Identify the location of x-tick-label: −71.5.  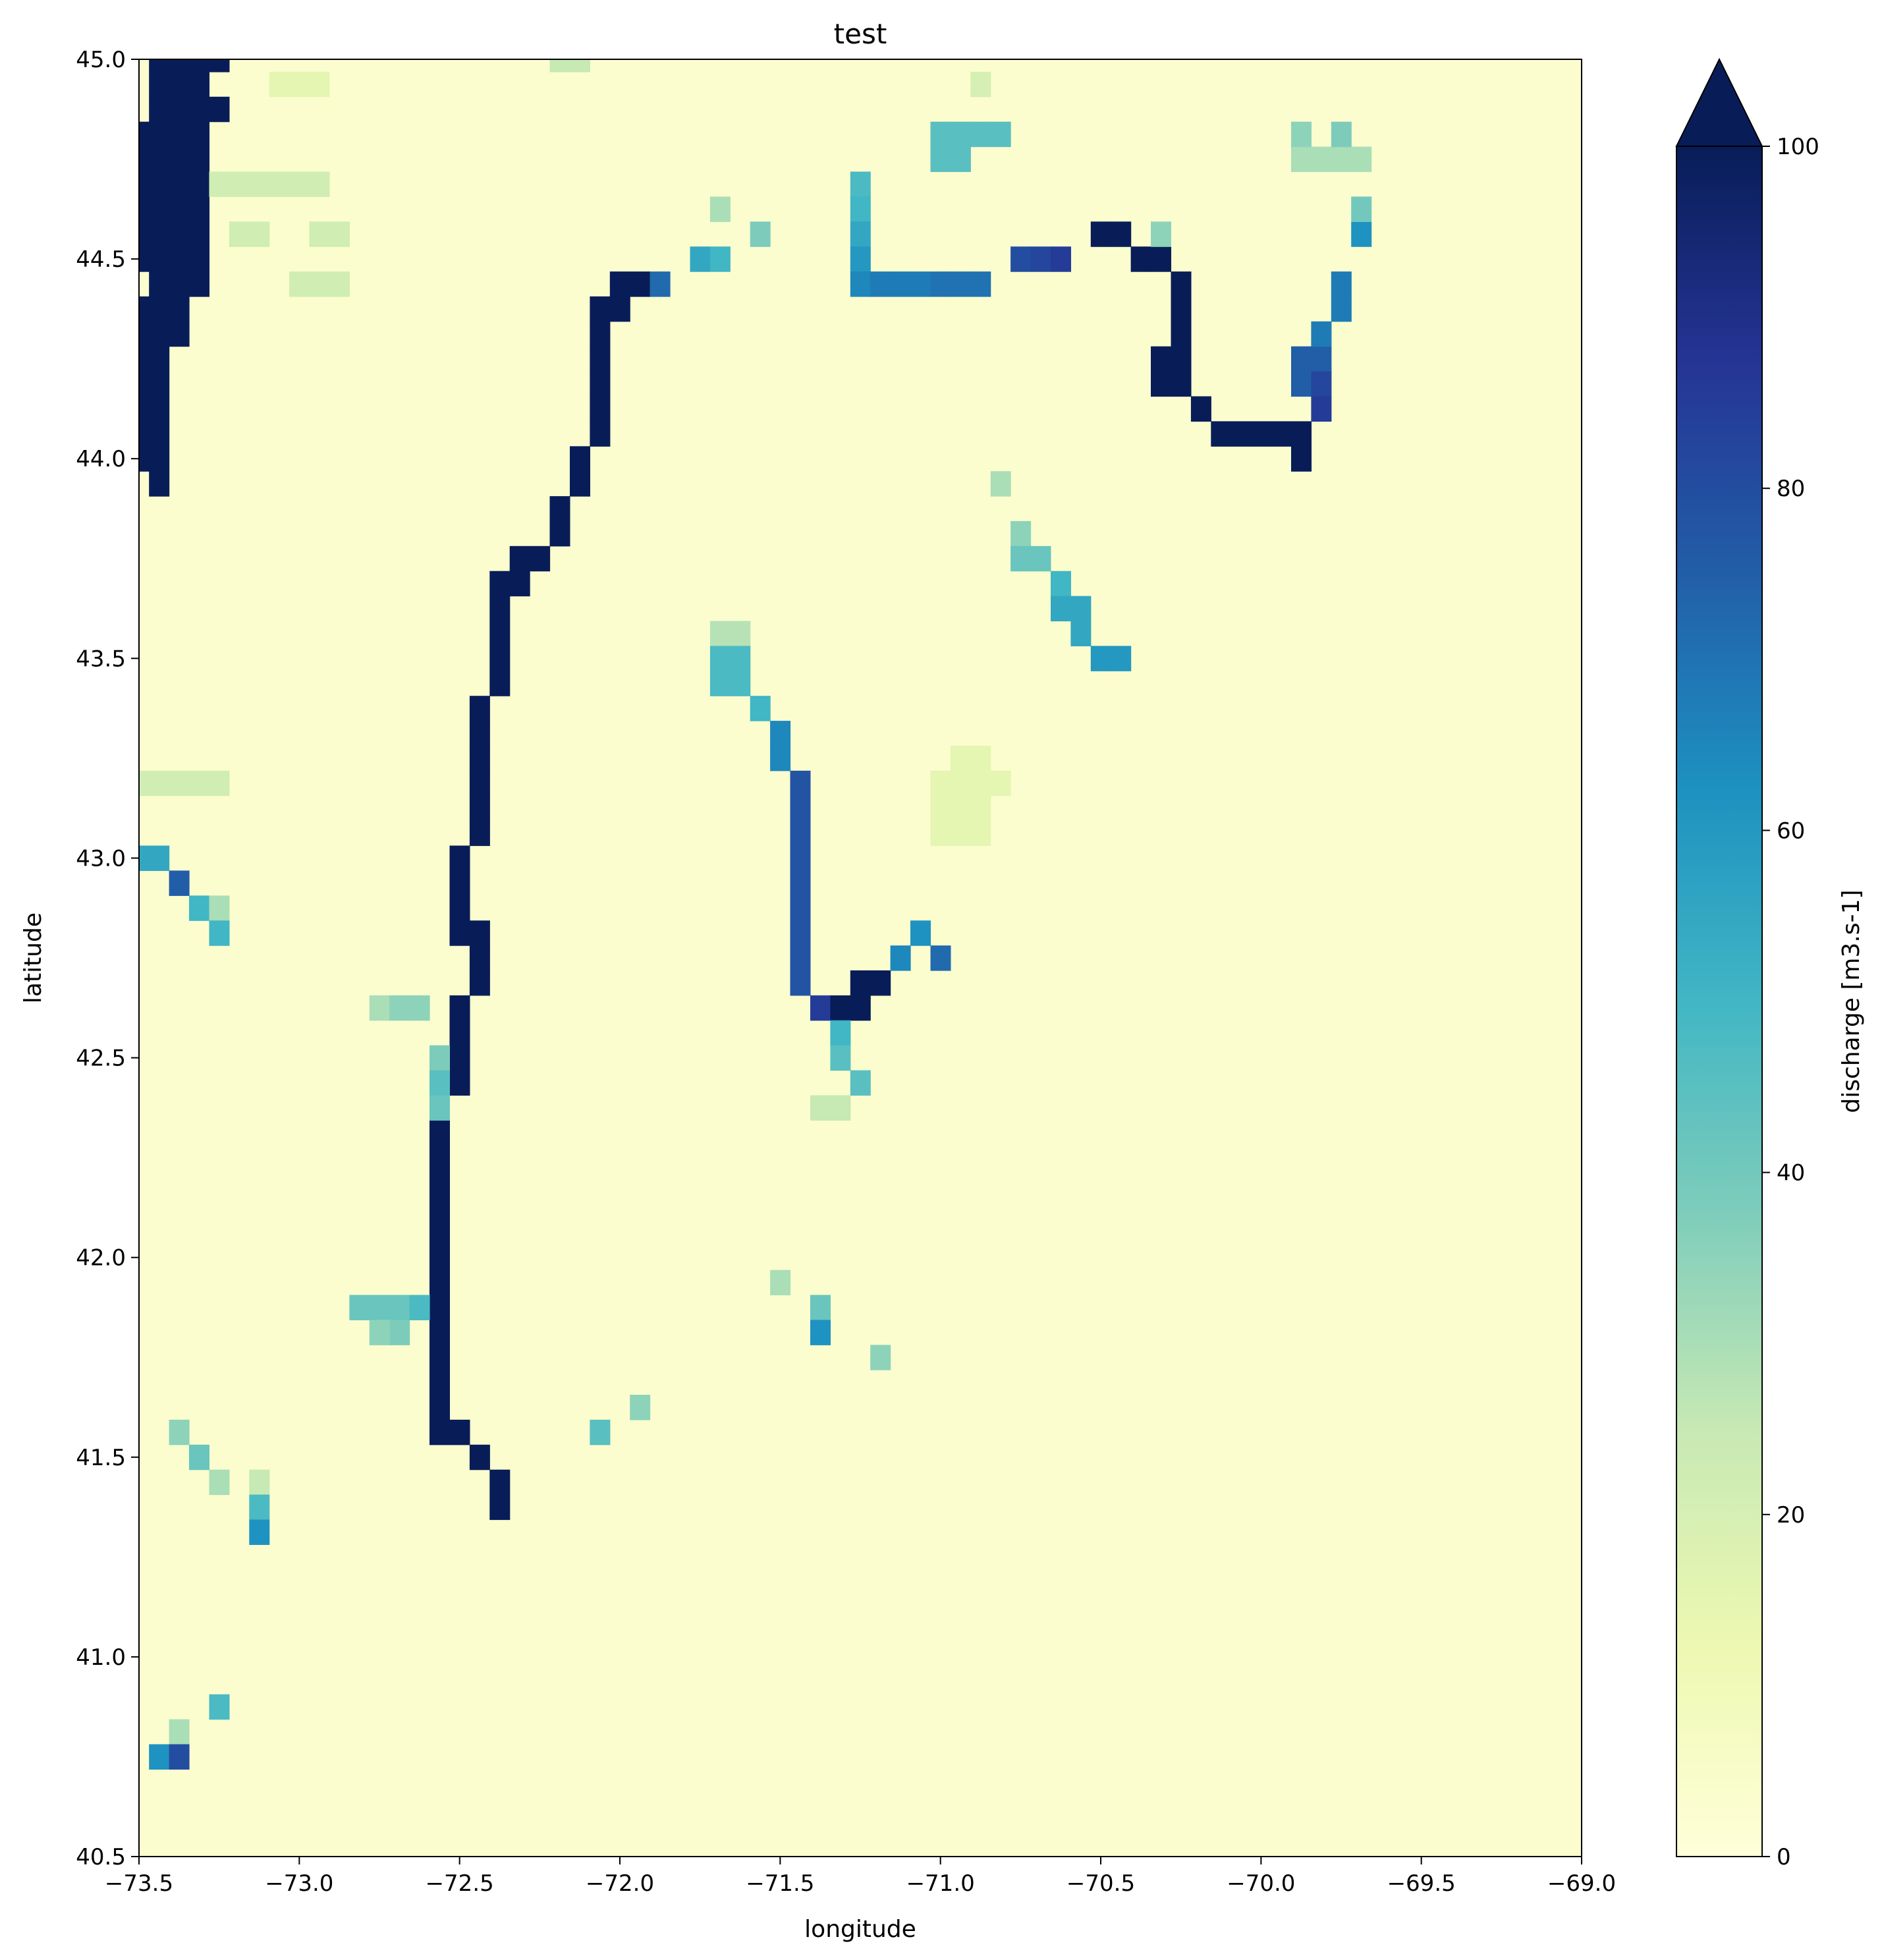
(780, 1883).